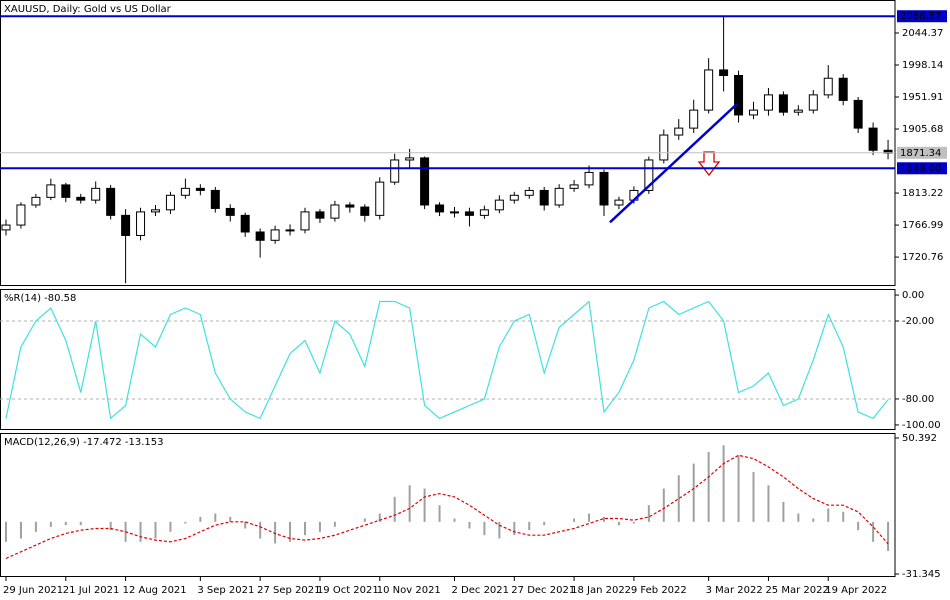 Image resolution: width=950 pixels, height=600 pixels. Describe the element at coordinates (919, 438) in the screenshot. I see `y-tick-label: 50.392` at that location.